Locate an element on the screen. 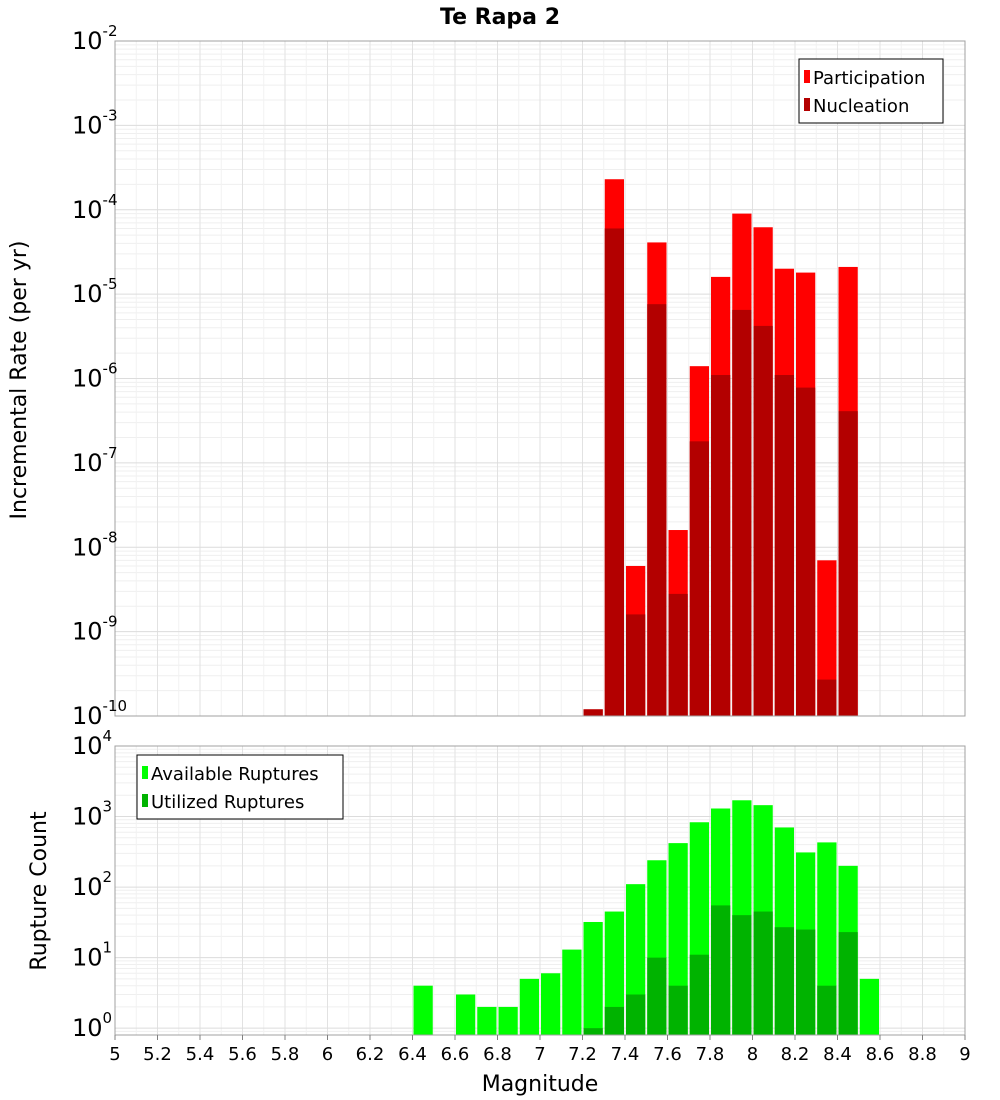 The image size is (1000, 1100). x-tick-label: 6.2 is located at coordinates (370, 1054).